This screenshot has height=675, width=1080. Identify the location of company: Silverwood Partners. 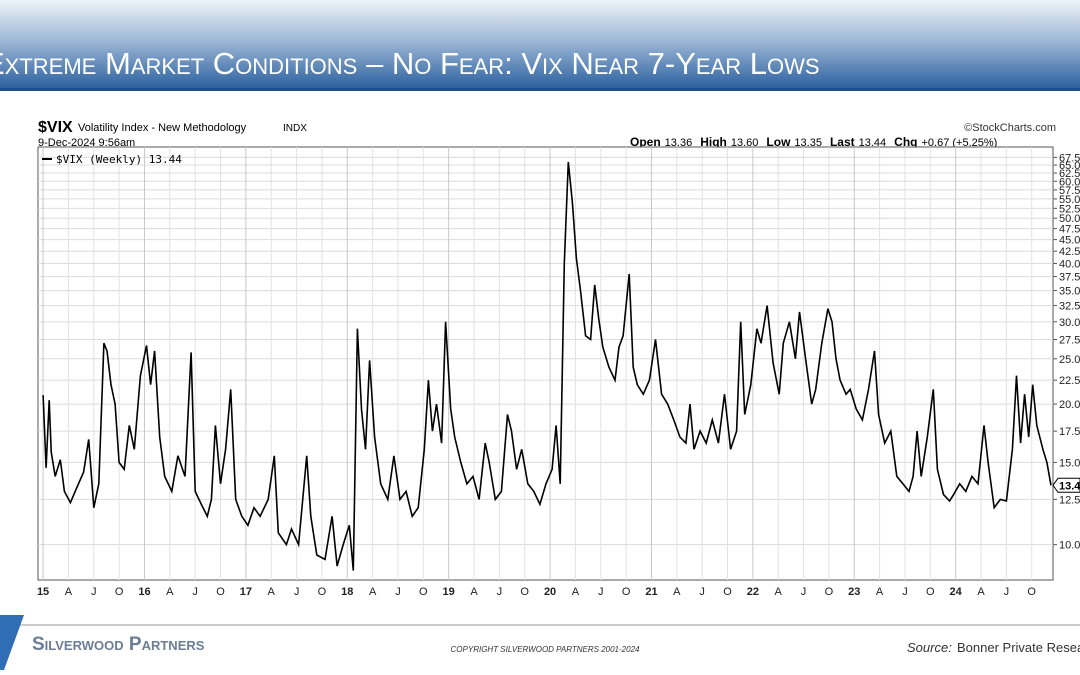
(118, 644).